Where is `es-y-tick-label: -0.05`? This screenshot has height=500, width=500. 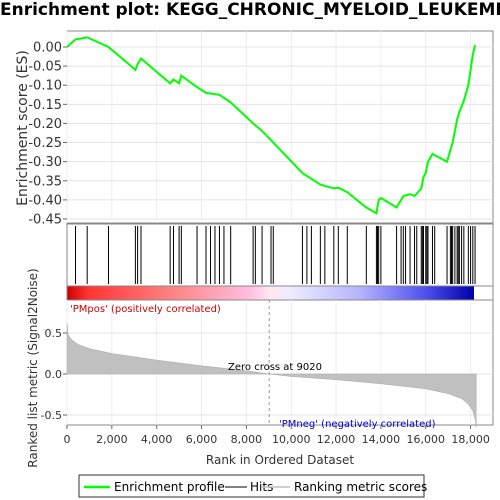 es-y-tick-label: -0.05 is located at coordinates (45, 67).